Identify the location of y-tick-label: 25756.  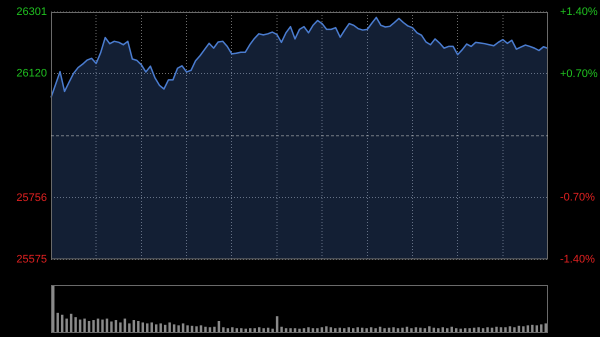
(31, 198).